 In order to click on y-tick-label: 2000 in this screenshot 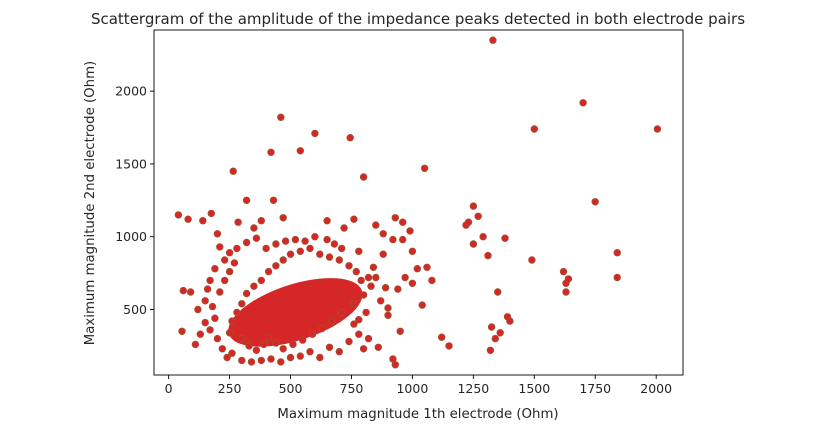, I will do `click(131, 91)`.